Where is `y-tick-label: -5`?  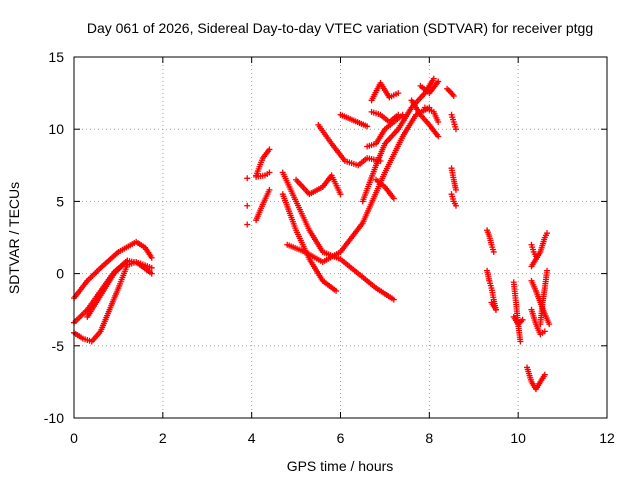
y-tick-label: -5 is located at coordinates (58, 346).